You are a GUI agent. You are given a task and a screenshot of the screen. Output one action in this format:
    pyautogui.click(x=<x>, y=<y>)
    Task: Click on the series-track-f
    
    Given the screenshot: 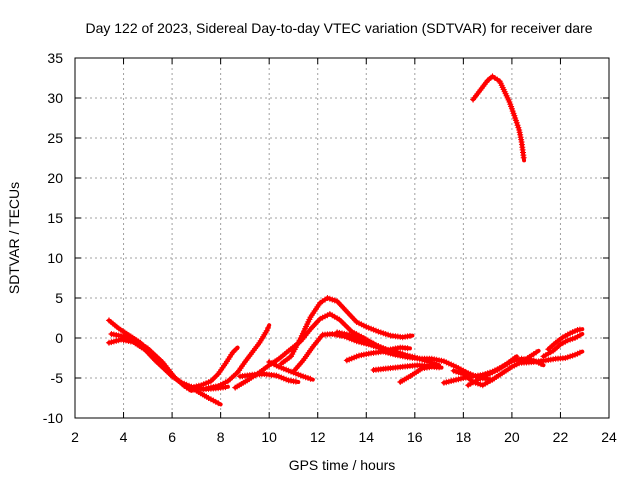 What is the action you would take?
    pyautogui.click(x=269, y=378)
    